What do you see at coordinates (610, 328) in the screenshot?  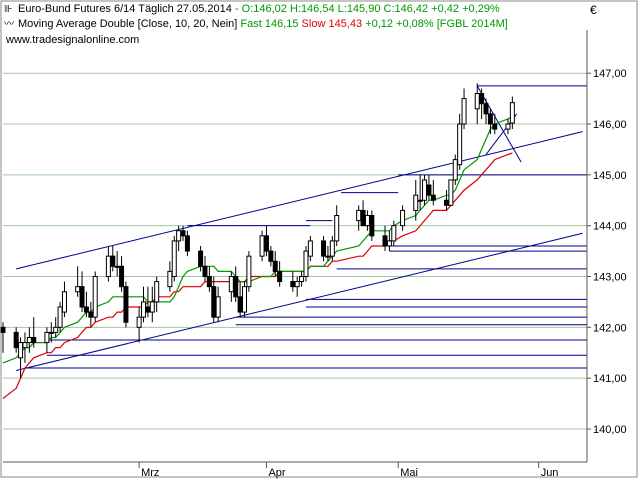 I see `y-tick-label: 142,00` at bounding box center [610, 328].